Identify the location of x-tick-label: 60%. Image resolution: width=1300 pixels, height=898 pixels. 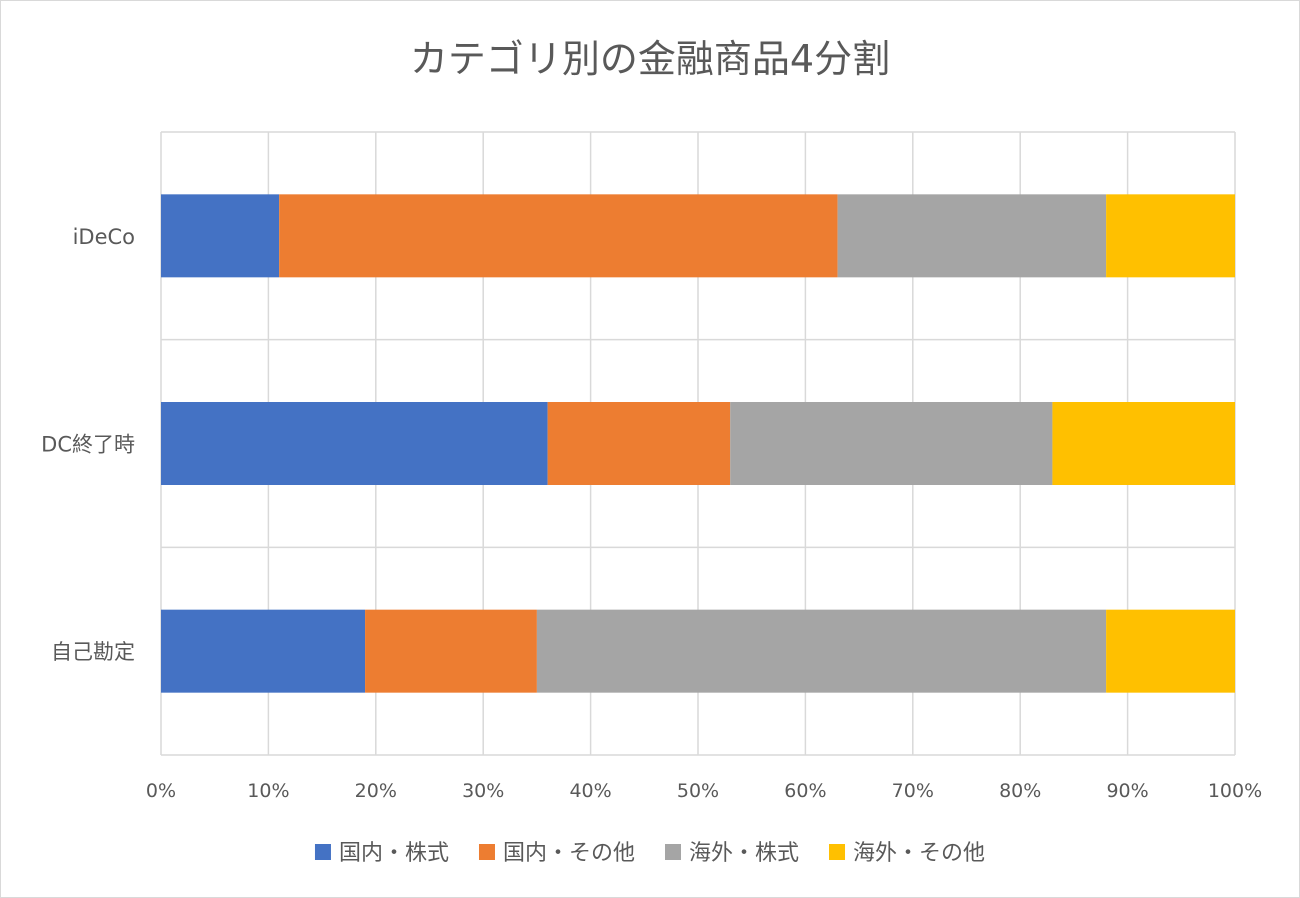
(805, 791).